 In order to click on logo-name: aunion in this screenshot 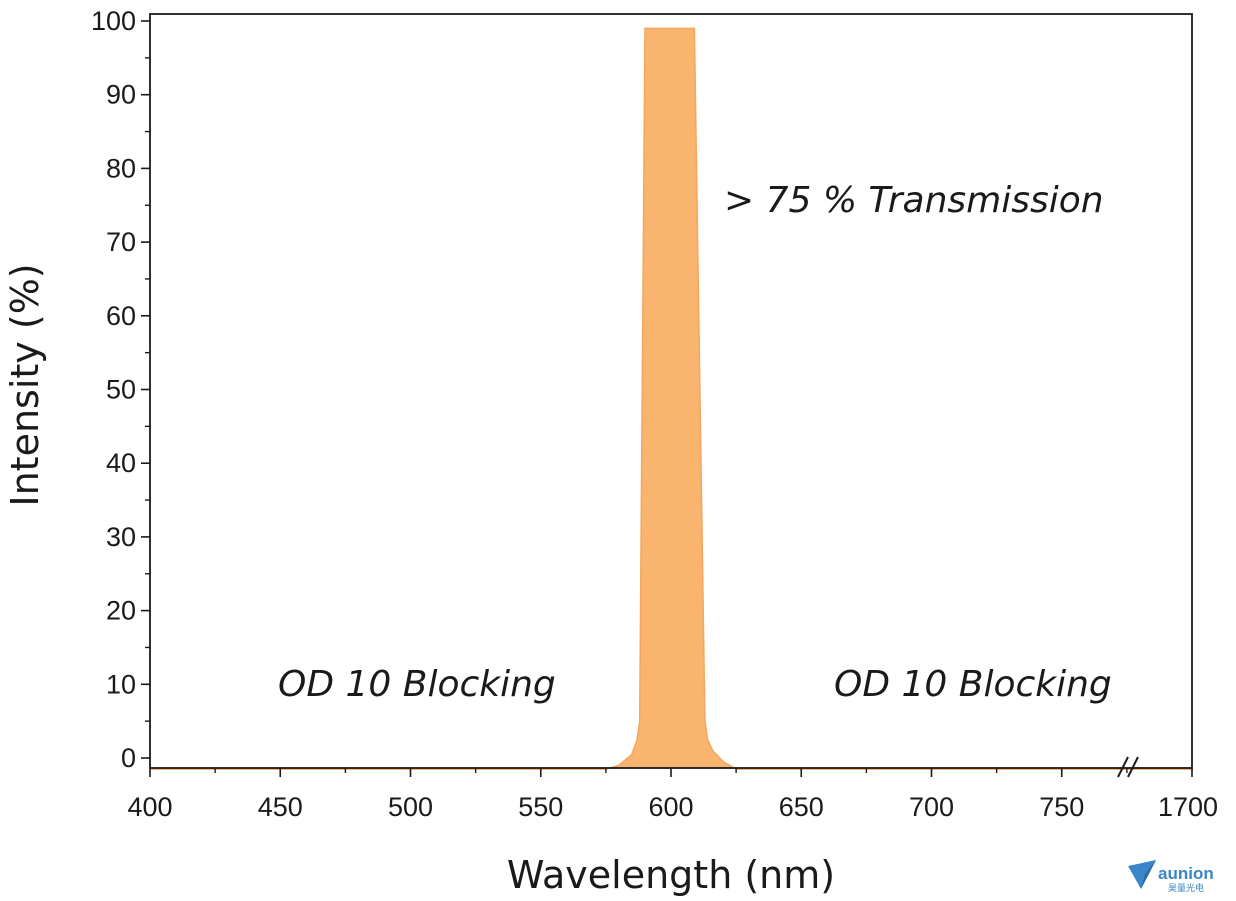, I will do `click(1186, 873)`.